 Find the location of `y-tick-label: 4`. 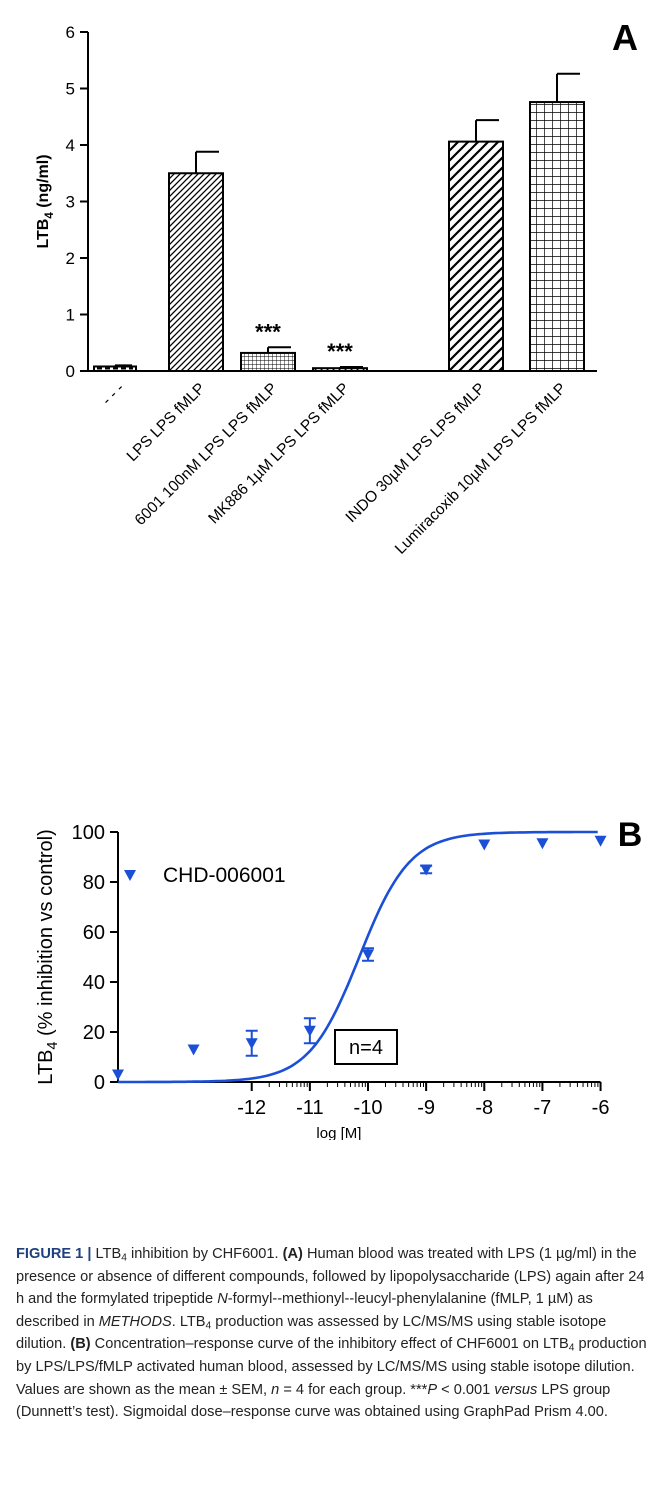

y-tick-label: 4 is located at coordinates (70, 145).